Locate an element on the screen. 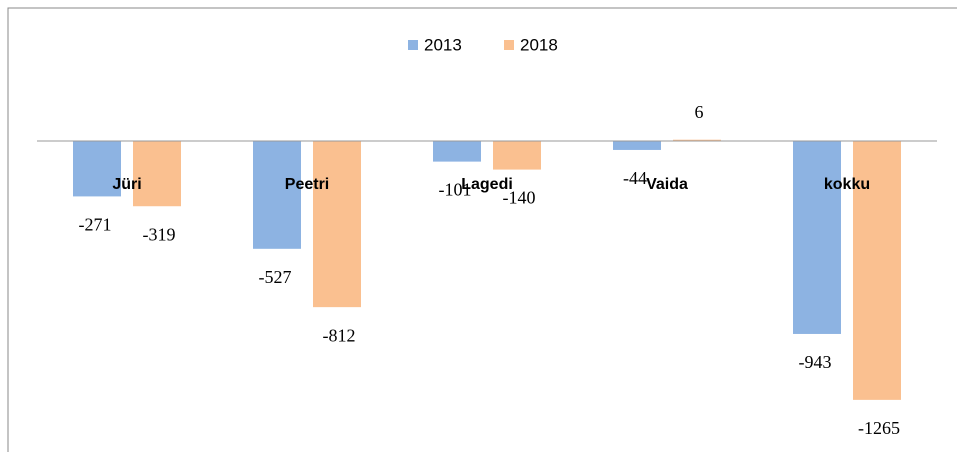 This screenshot has height=452, width=957. category-label: Vaida is located at coordinates (667, 184).